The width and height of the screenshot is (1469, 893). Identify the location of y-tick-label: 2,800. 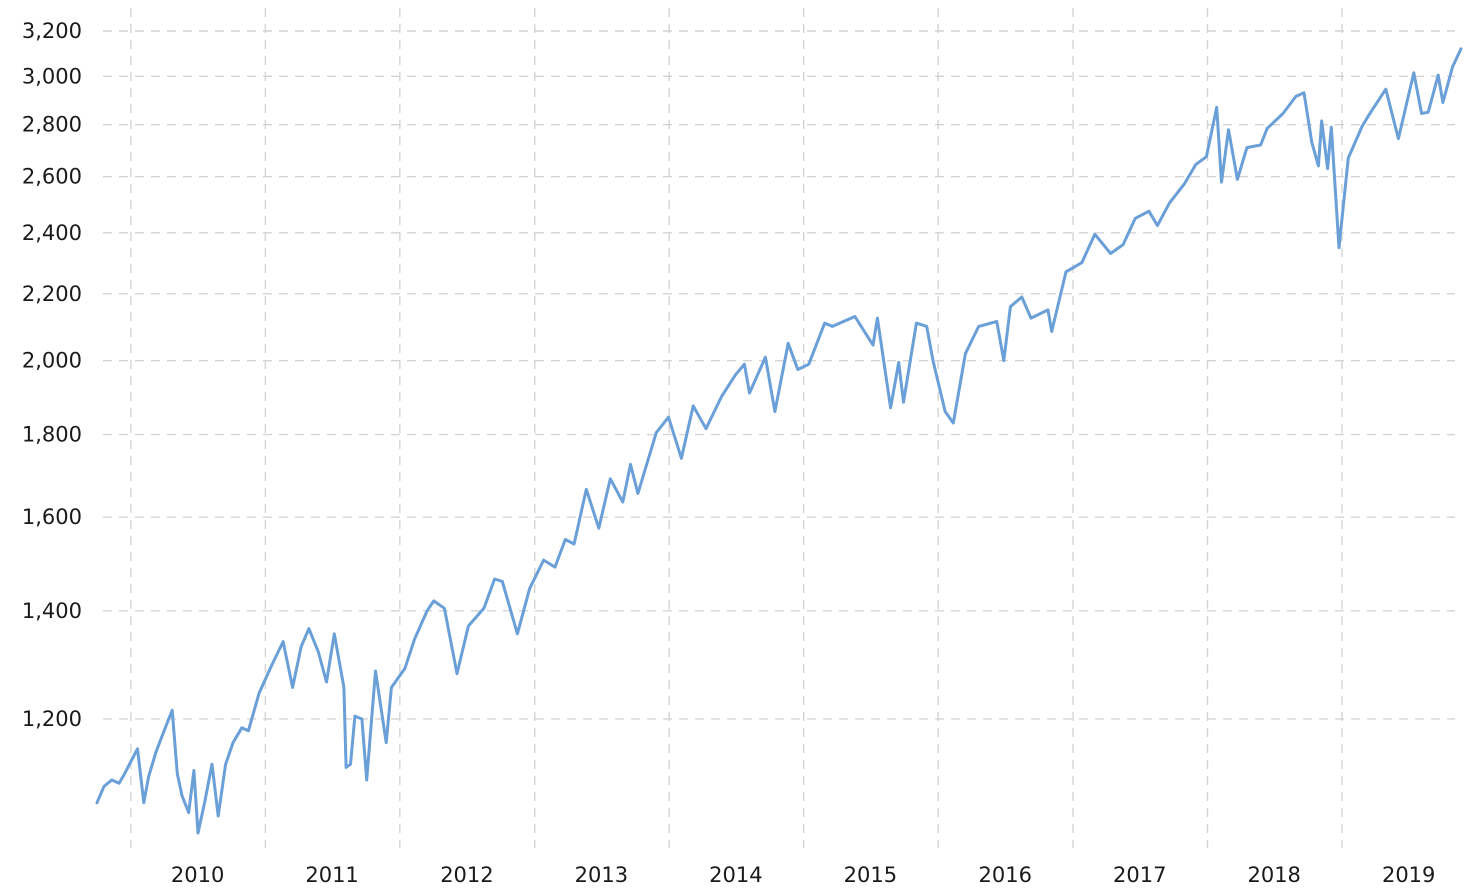
(52, 125).